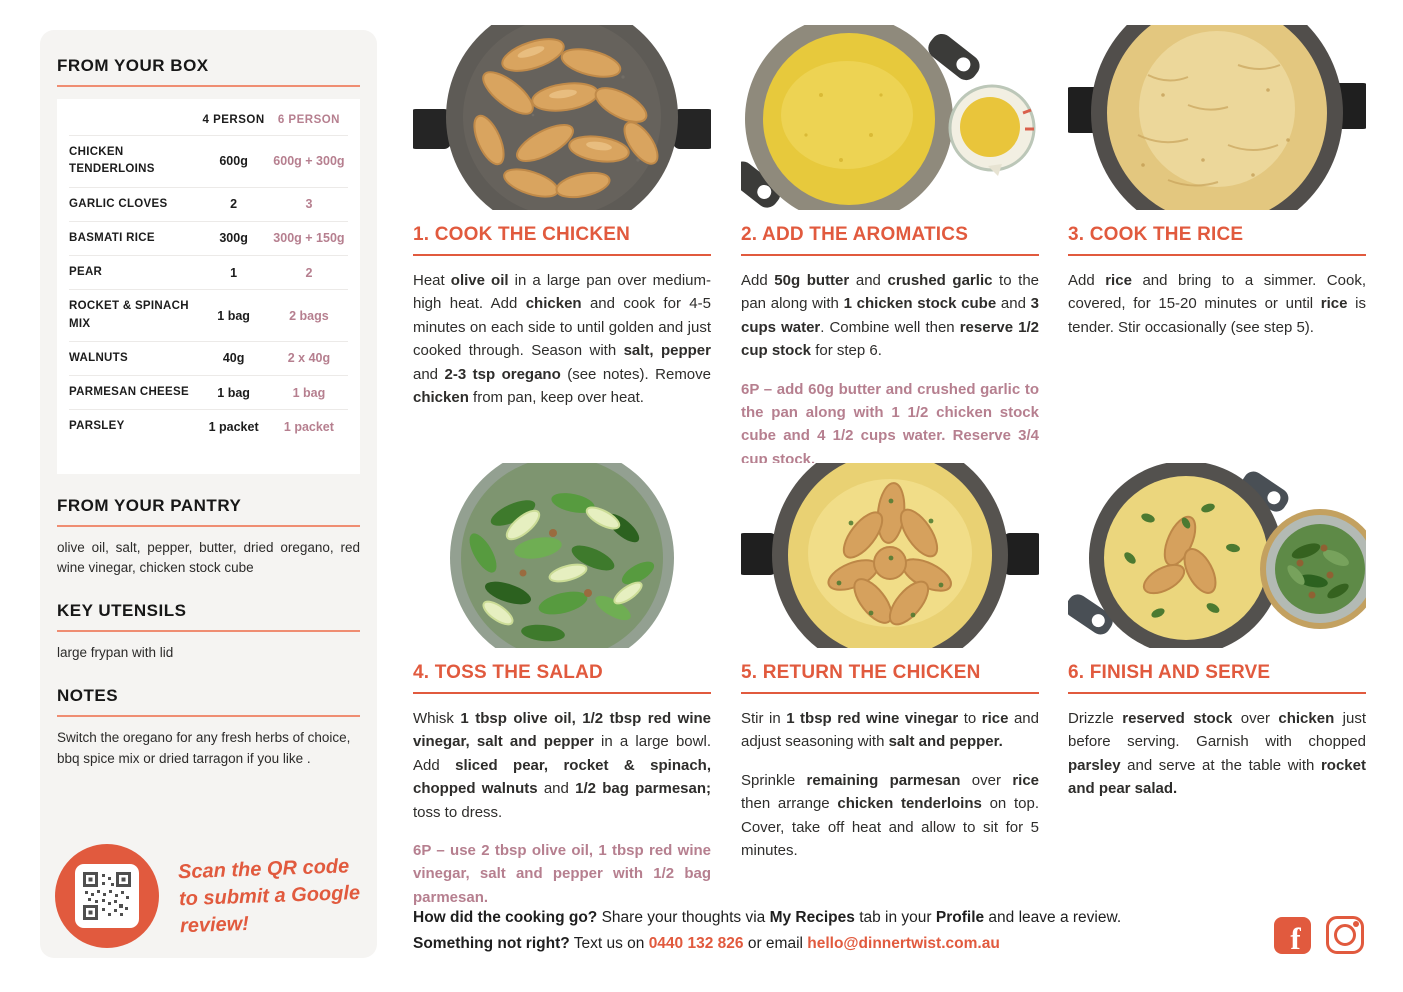  Describe the element at coordinates (208, 617) in the screenshot. I see `key-utensils-title: KEY UTENSILS` at that location.